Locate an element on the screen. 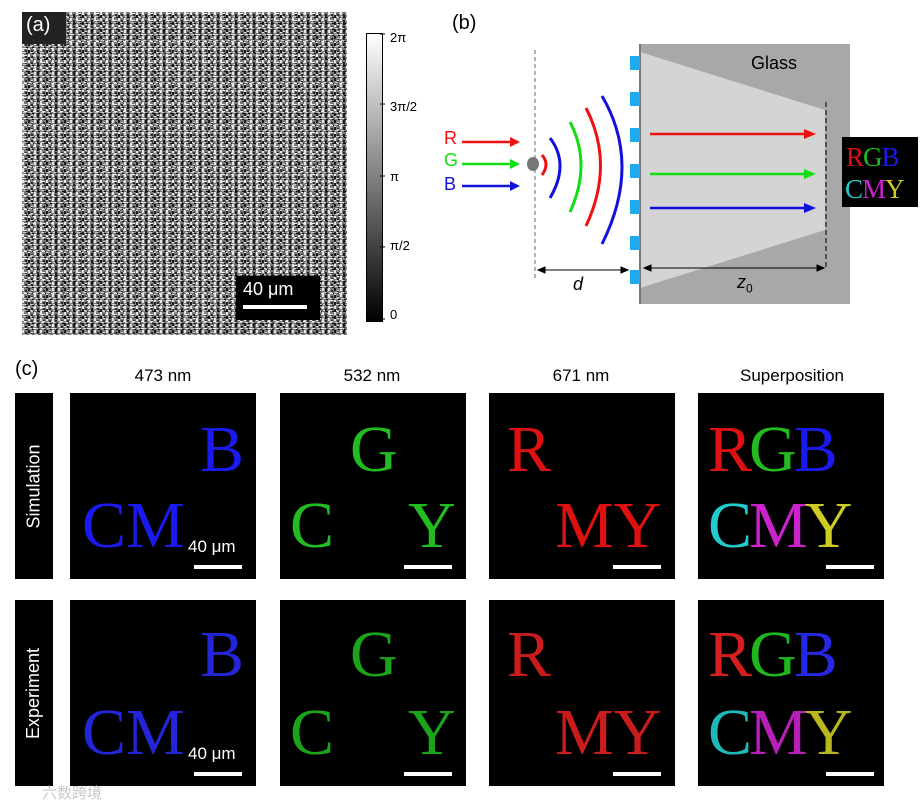 The image size is (924, 807). colorbar-tick-0: 0 is located at coordinates (394, 314).